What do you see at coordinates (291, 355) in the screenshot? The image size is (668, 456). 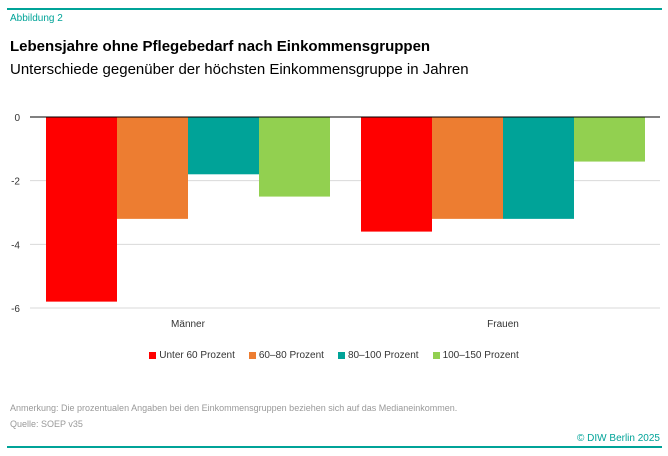 I see `legend-label: 60–80 Prozent` at bounding box center [291, 355].